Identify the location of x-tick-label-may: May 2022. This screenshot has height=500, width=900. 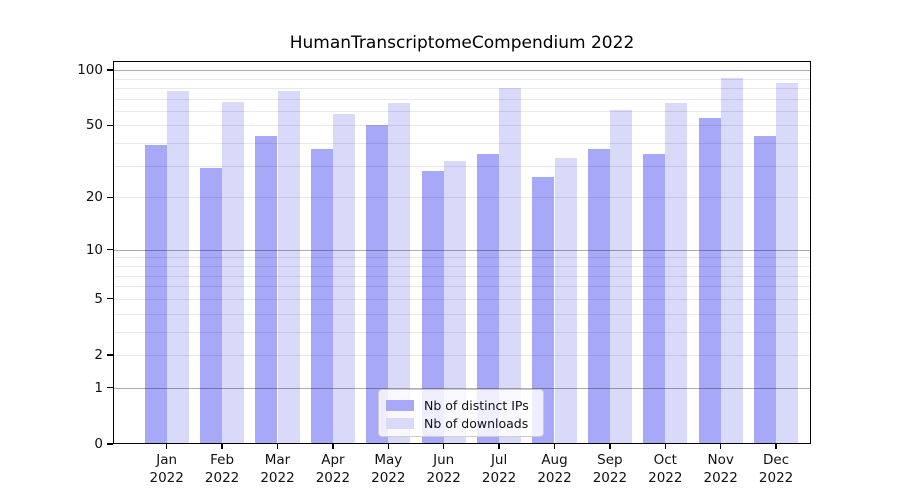
(388, 469).